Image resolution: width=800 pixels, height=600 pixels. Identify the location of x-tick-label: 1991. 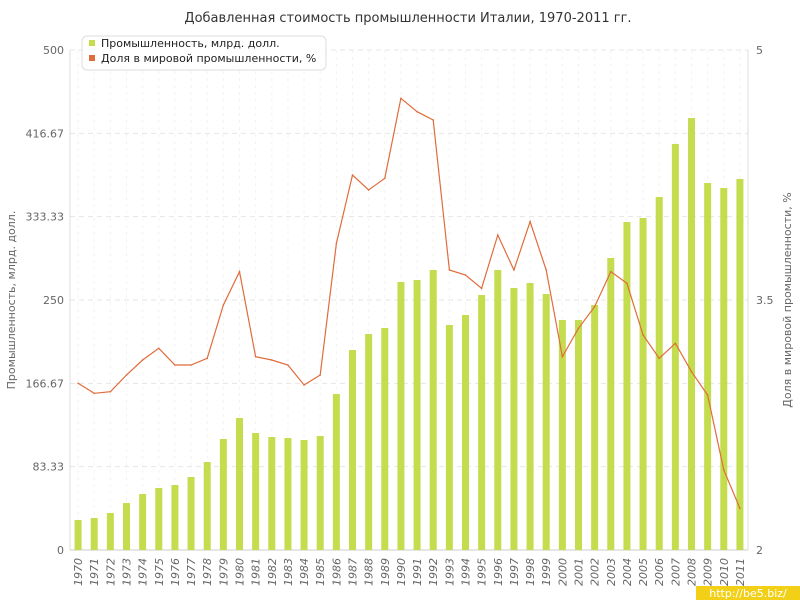
(417, 572).